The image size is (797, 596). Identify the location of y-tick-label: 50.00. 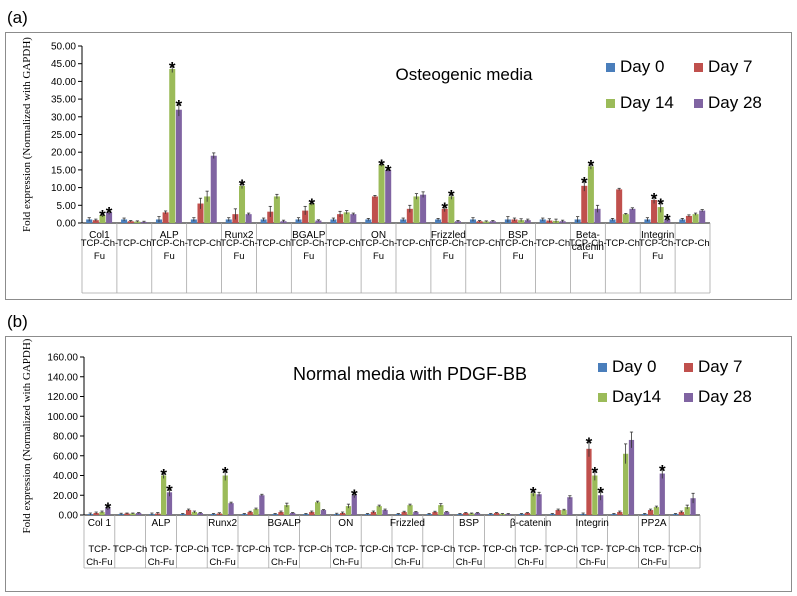
(63, 47).